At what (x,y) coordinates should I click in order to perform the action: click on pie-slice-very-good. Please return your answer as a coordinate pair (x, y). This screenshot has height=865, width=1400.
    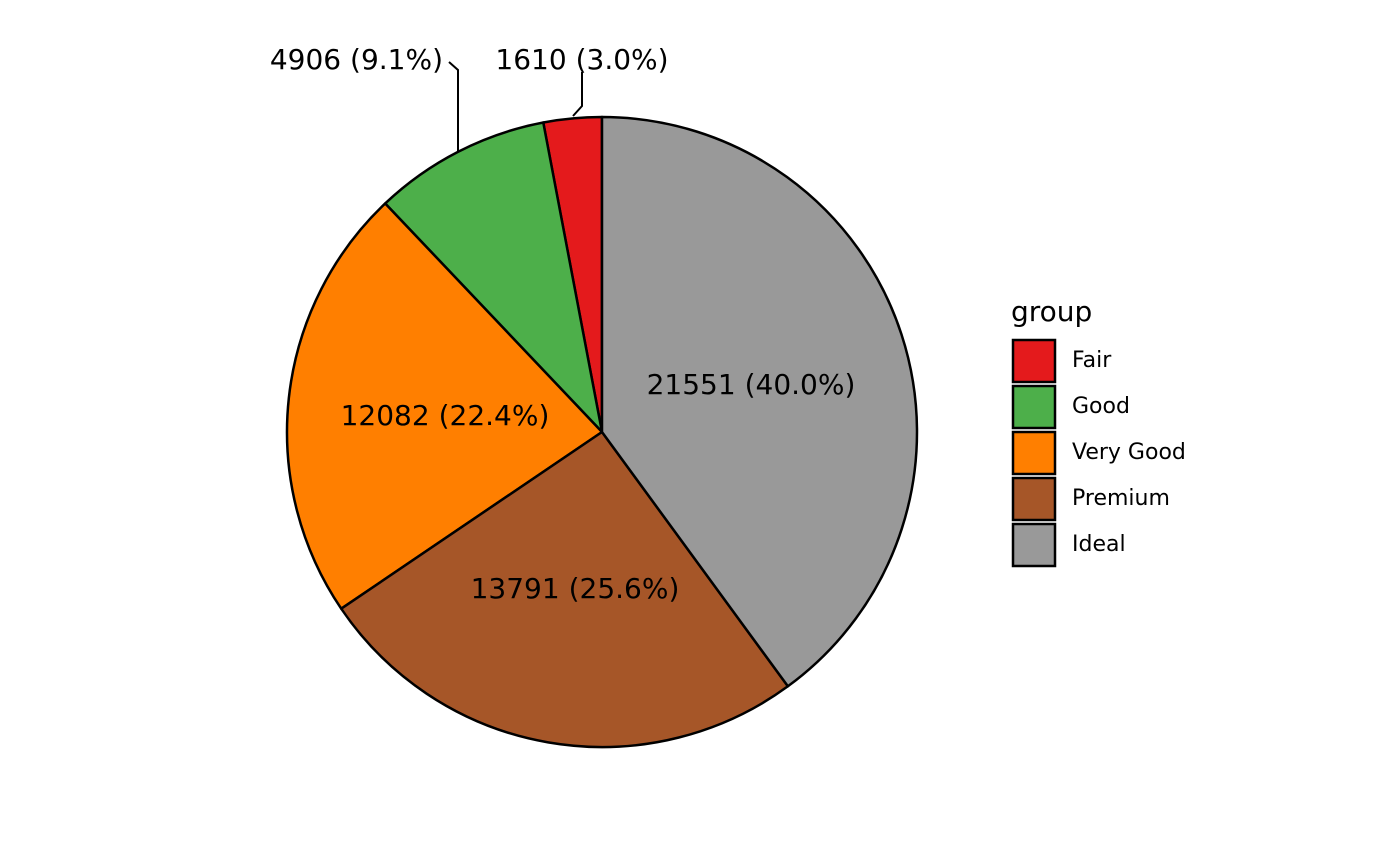
    Looking at the image, I should click on (444, 406).